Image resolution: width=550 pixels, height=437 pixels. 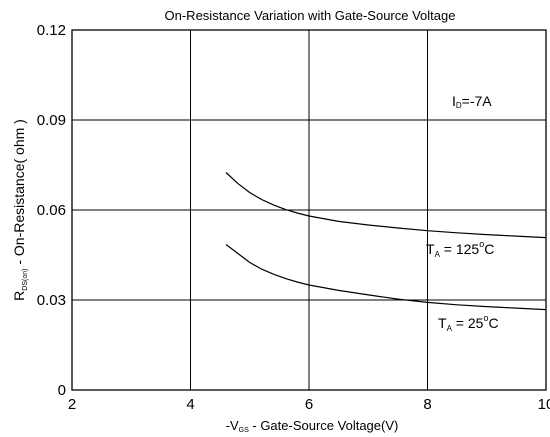 What do you see at coordinates (51, 300) in the screenshot?
I see `y-tick-label: 0.03` at bounding box center [51, 300].